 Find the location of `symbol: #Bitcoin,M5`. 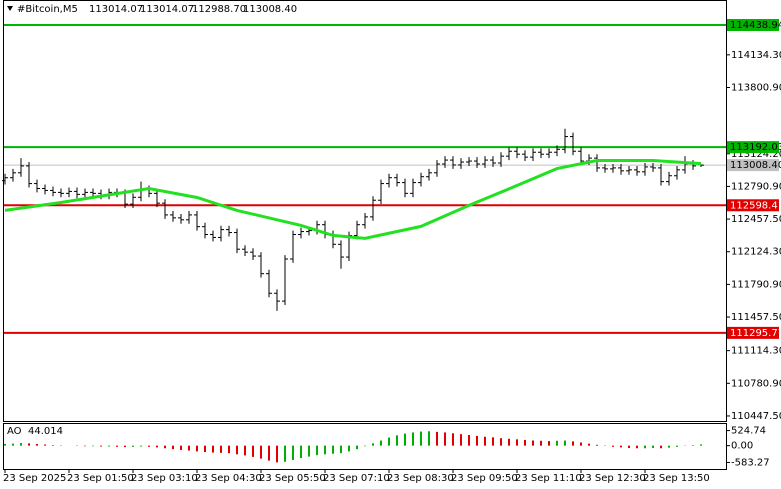

symbol: #Bitcoin,M5 is located at coordinates (47, 9).